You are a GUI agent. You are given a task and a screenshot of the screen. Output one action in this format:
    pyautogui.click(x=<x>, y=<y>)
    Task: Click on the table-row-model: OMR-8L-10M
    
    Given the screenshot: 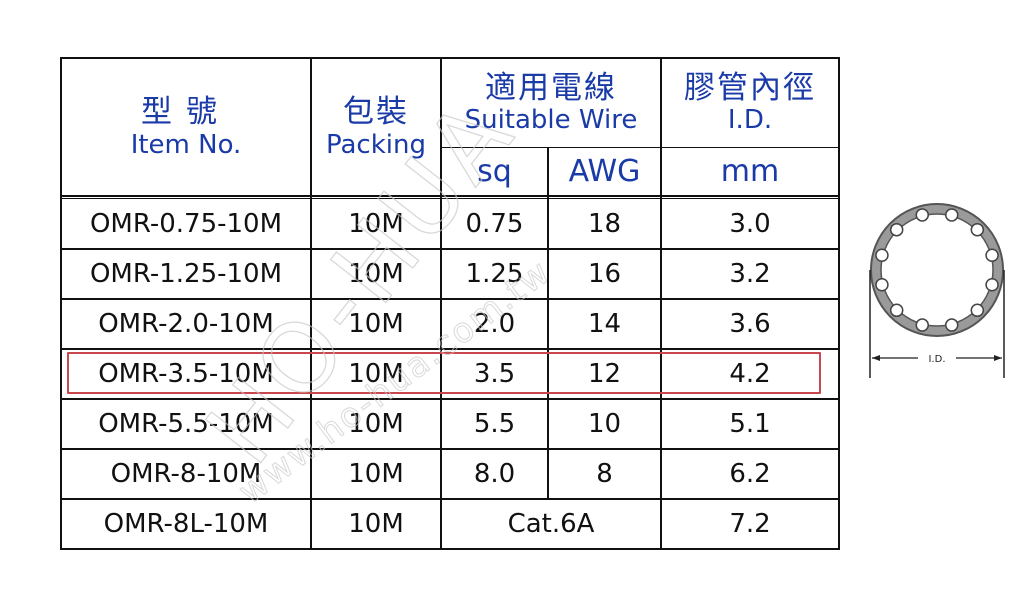 What is the action you would take?
    pyautogui.click(x=186, y=524)
    